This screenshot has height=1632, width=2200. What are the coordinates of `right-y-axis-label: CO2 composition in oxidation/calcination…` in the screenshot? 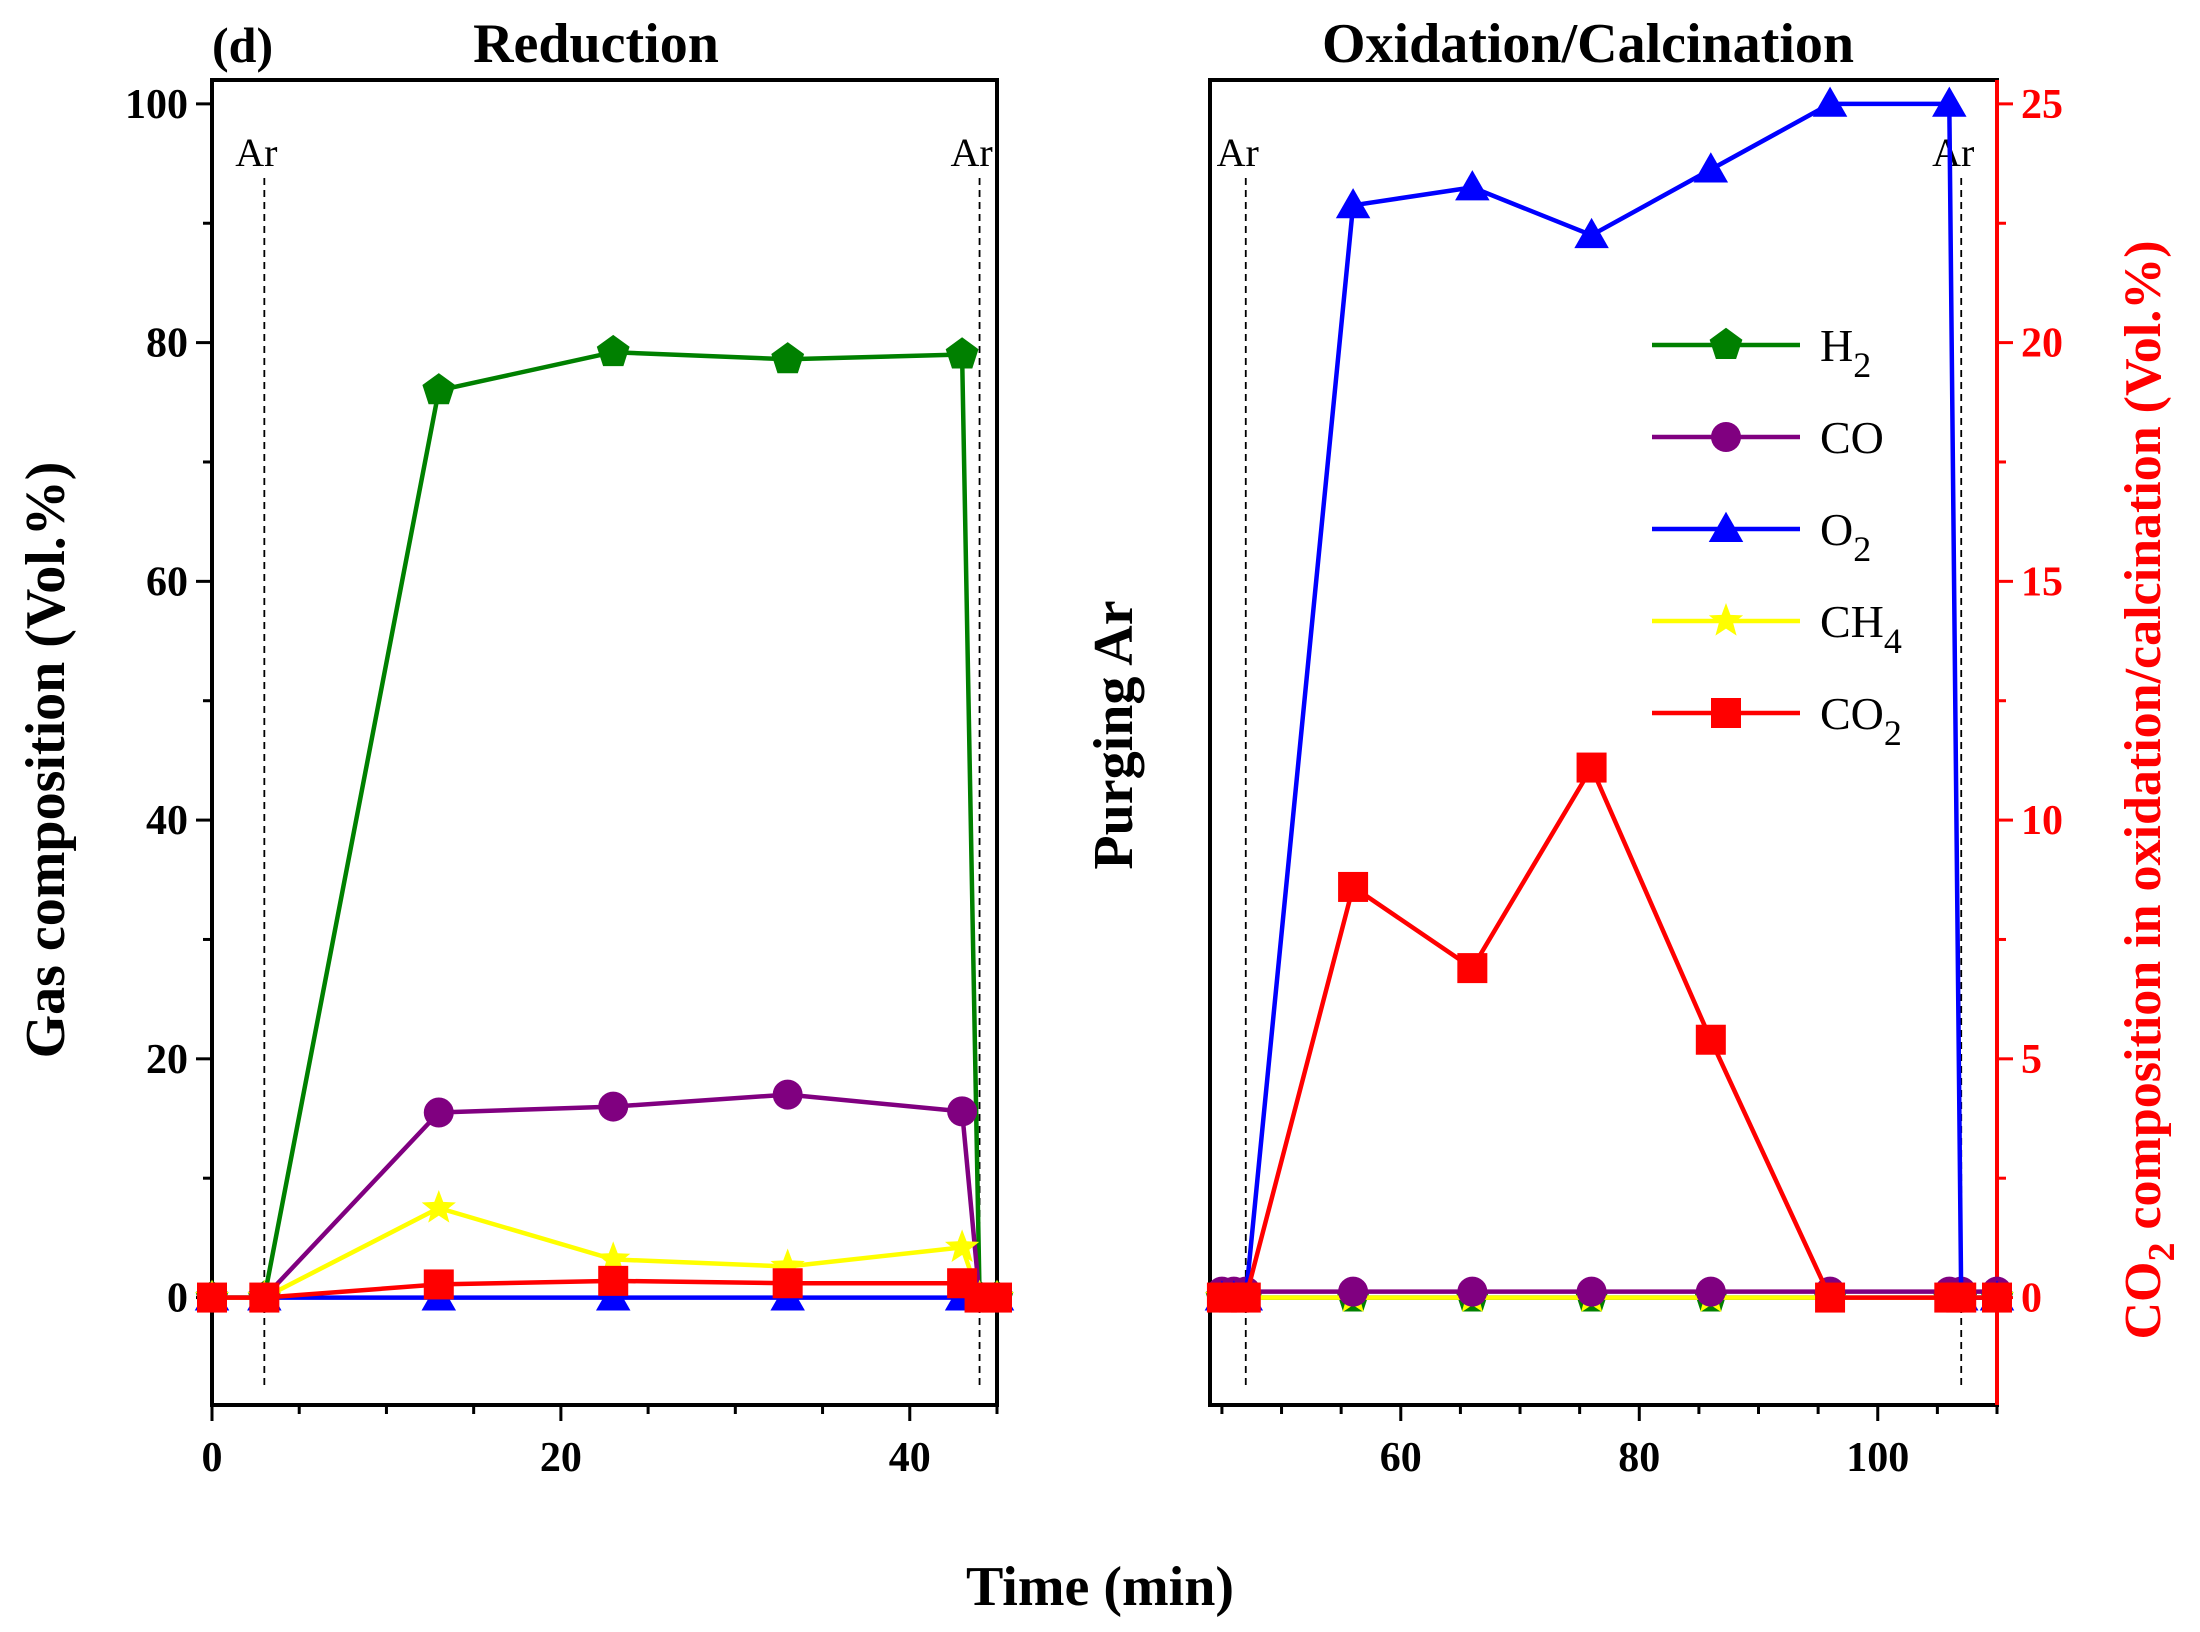 It's located at (2149, 789).